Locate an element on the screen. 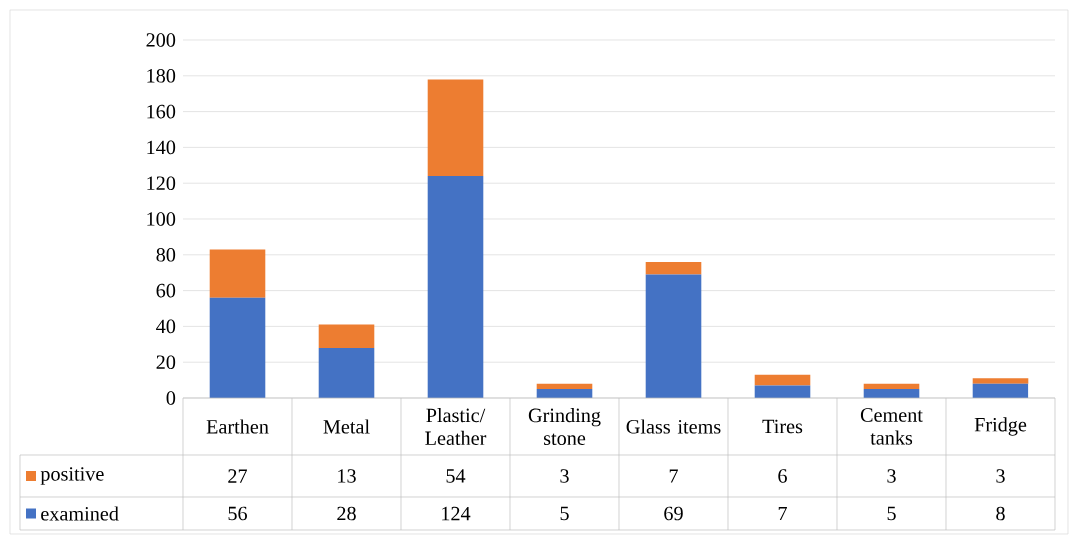 Image resolution: width=1073 pixels, height=535 pixels. y-tick-label: 40 is located at coordinates (166, 326).